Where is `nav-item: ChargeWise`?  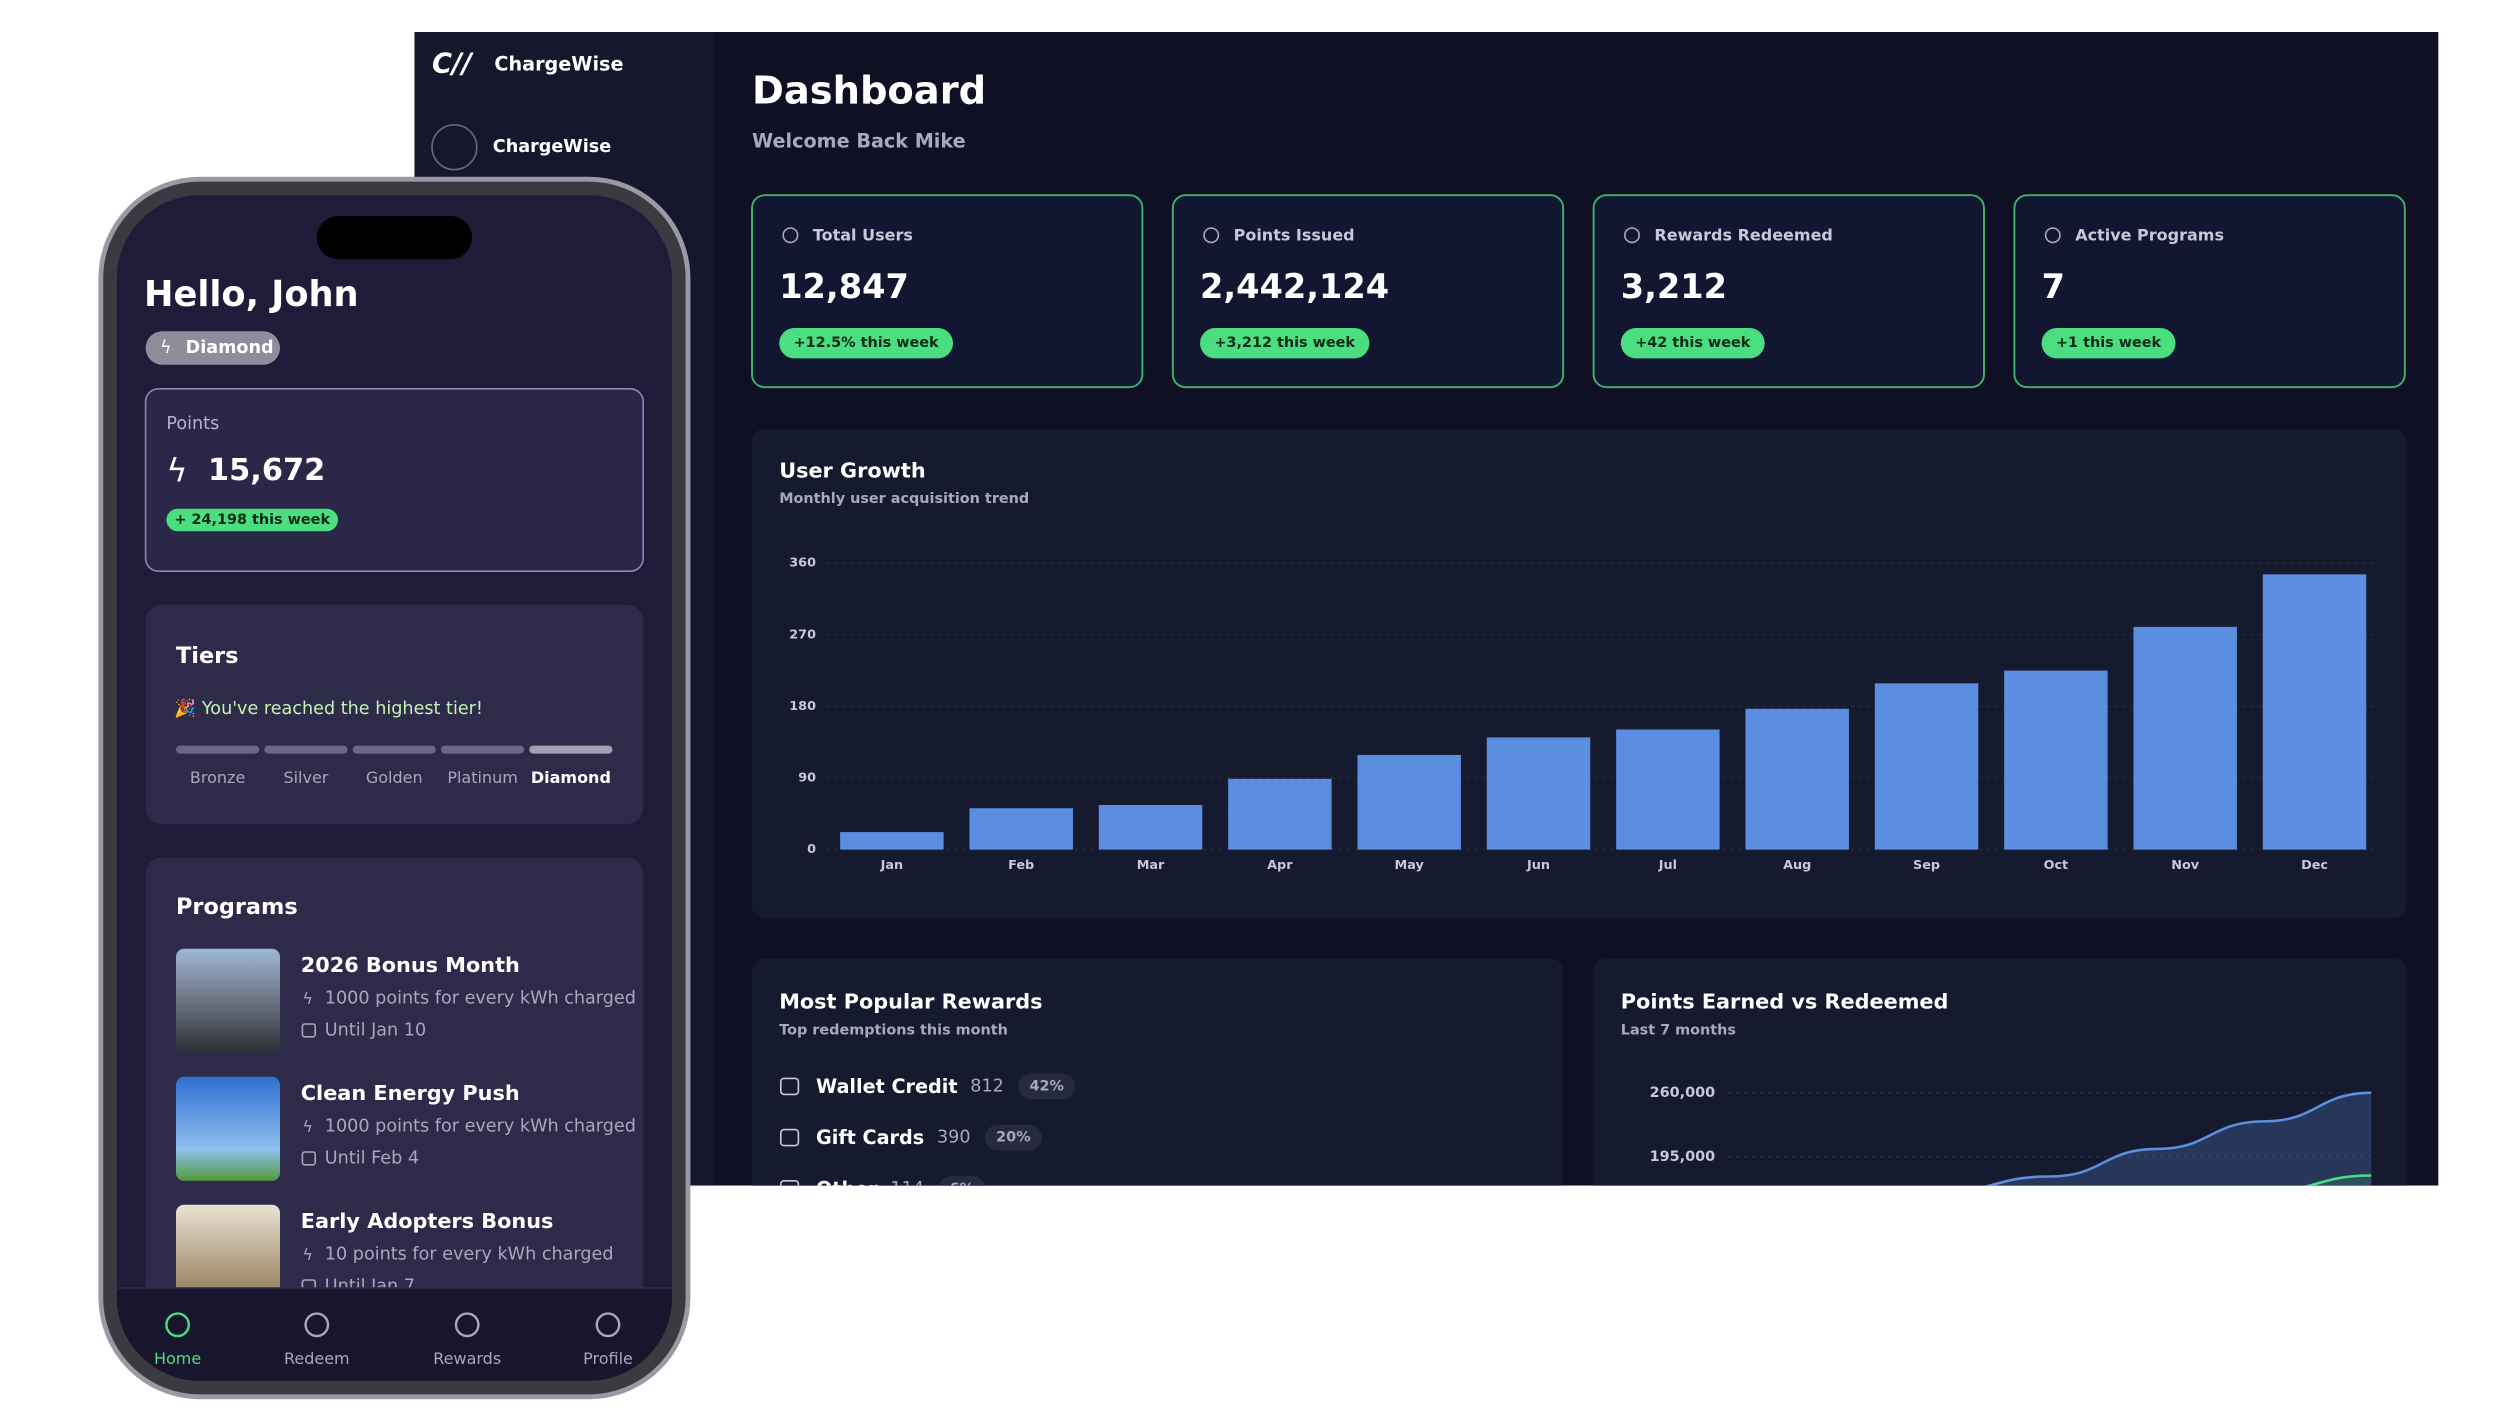 nav-item: ChargeWise is located at coordinates (552, 147).